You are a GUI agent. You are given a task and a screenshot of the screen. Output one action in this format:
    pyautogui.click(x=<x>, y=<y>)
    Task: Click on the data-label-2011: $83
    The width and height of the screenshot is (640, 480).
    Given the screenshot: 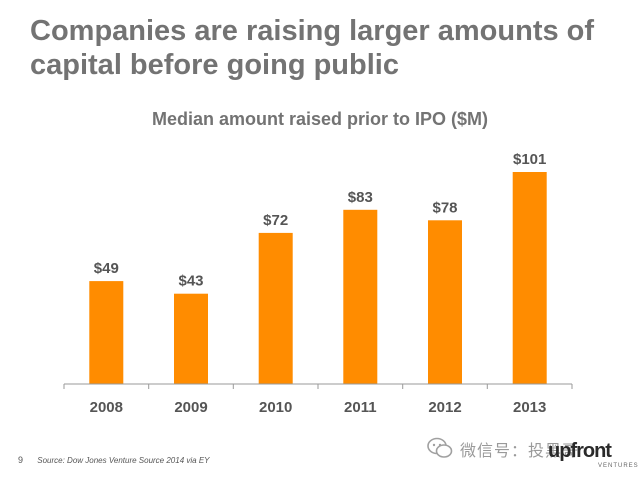 What is the action you would take?
    pyautogui.click(x=360, y=197)
    